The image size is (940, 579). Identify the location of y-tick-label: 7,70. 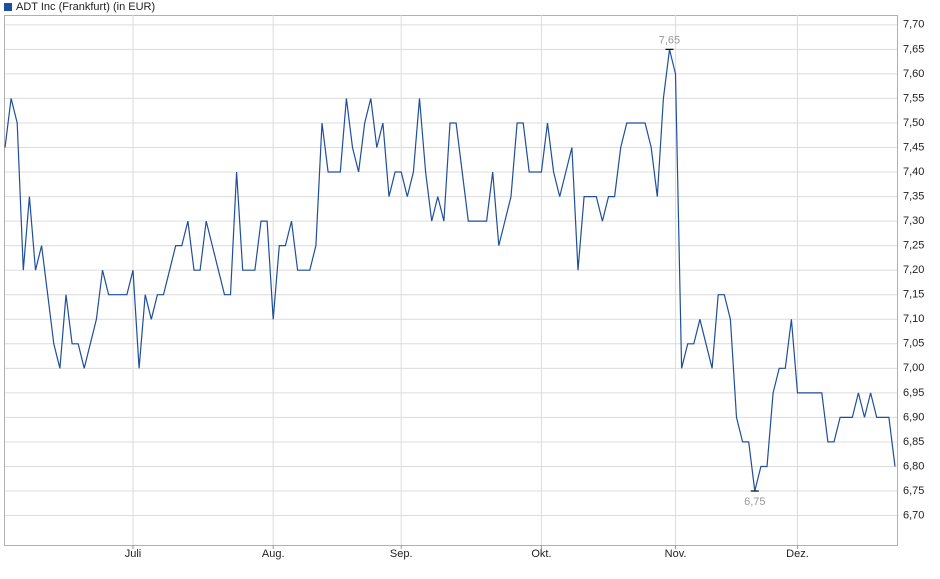
(913, 25).